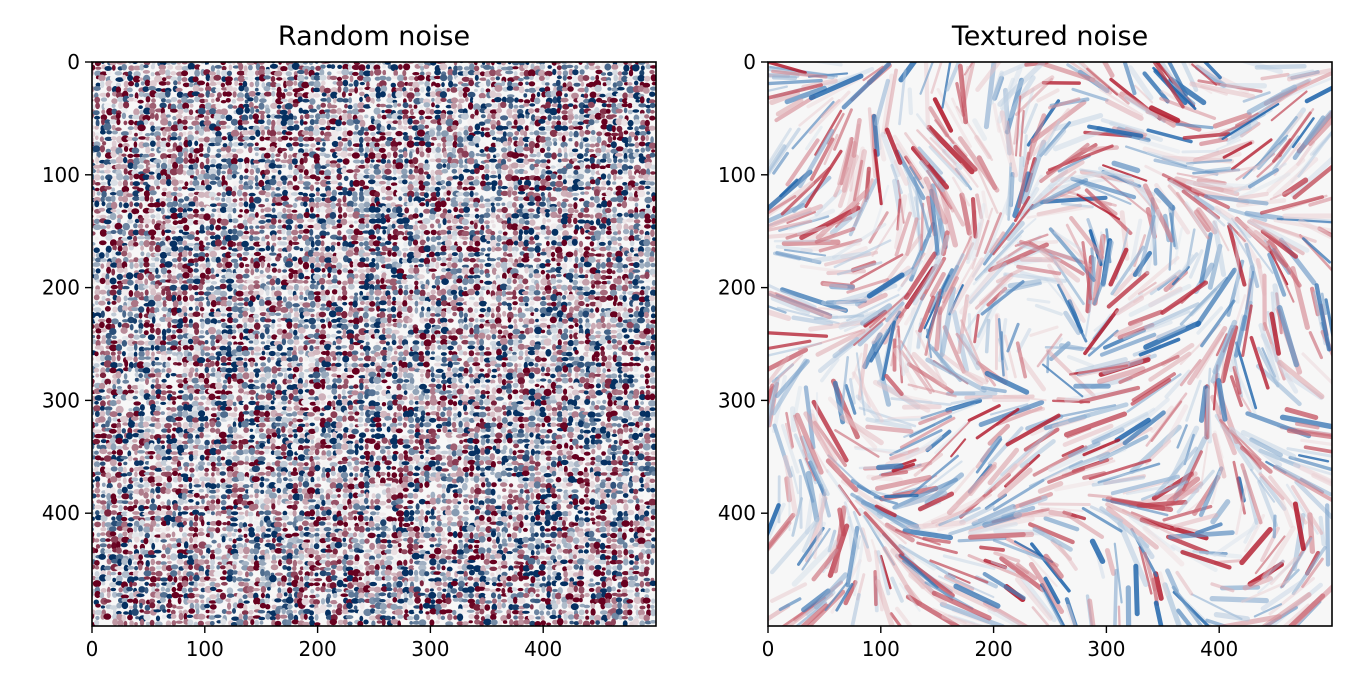  What do you see at coordinates (737, 513) in the screenshot?
I see `textured-noise-y-tick-label: 400` at bounding box center [737, 513].